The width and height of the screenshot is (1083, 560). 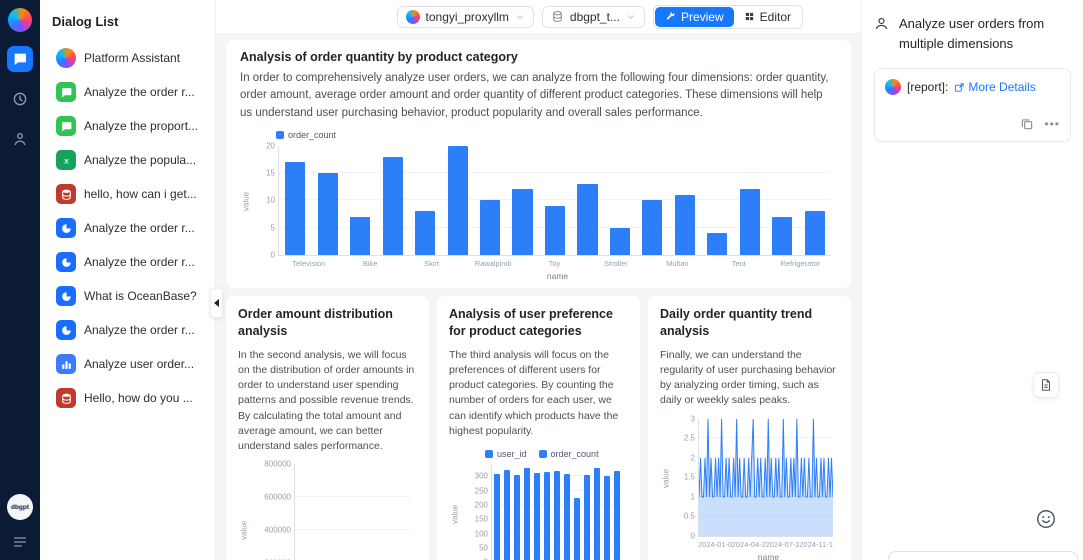 What do you see at coordinates (512, 454) in the screenshot?
I see `legend-label: user_id` at bounding box center [512, 454].